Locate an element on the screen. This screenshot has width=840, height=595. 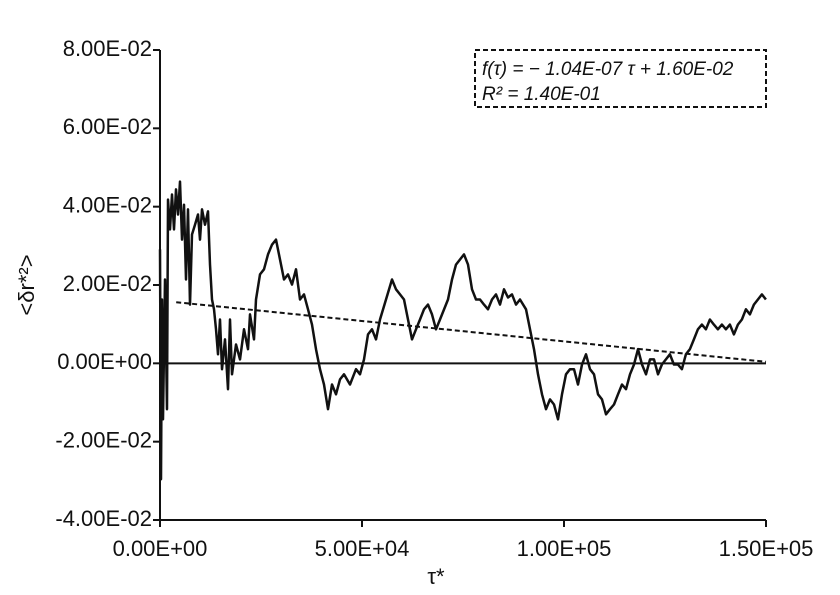
y-tick-label: 2.00E-02 is located at coordinates (107, 283).